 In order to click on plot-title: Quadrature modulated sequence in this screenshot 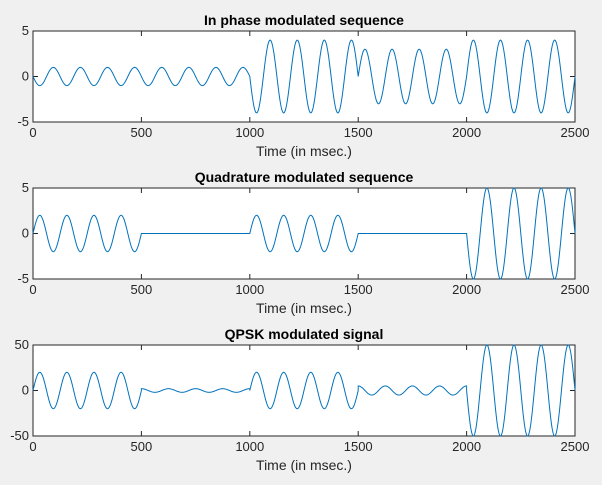, I will do `click(304, 177)`.